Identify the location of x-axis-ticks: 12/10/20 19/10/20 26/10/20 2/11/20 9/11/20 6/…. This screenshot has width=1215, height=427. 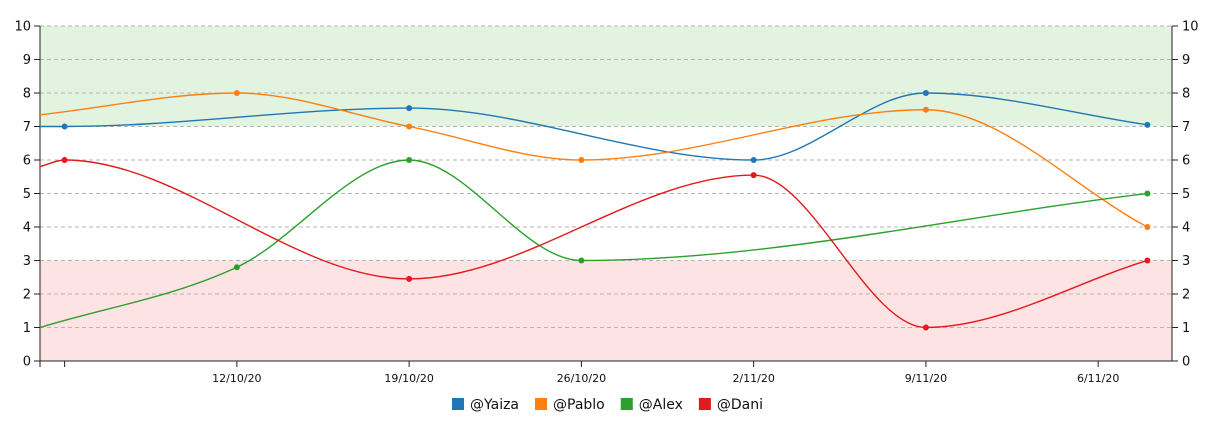
(579, 373).